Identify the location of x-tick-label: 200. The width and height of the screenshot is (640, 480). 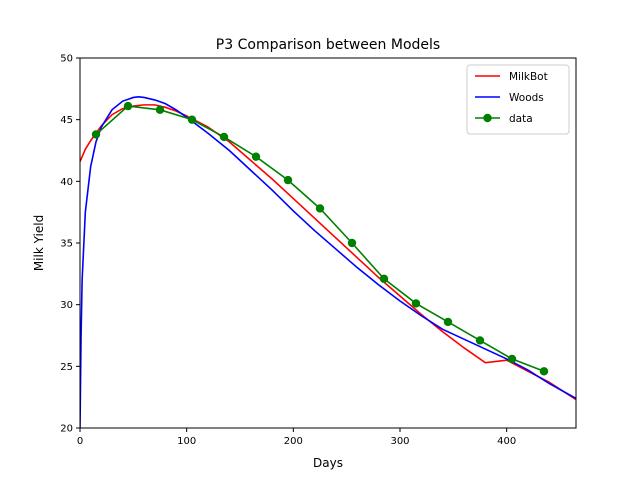
(293, 441).